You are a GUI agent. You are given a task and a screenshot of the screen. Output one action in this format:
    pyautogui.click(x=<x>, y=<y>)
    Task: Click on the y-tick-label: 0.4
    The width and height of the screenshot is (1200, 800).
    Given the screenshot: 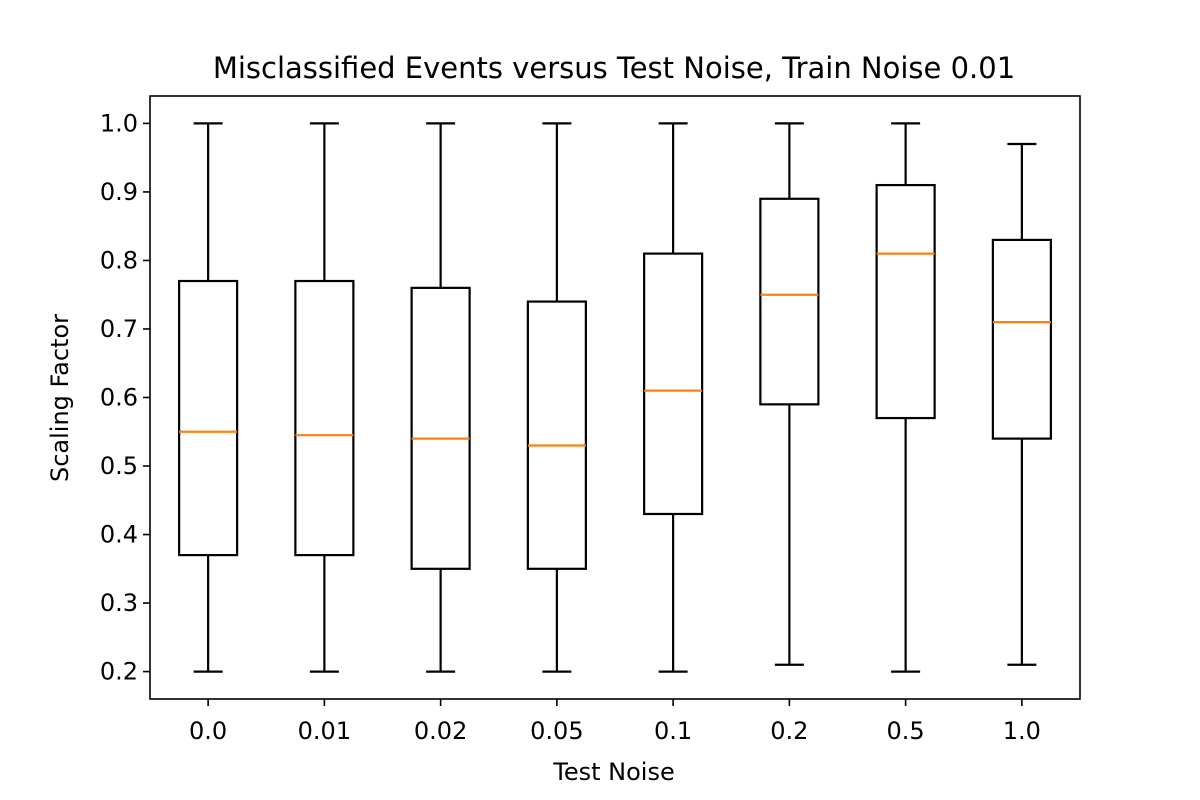 What is the action you would take?
    pyautogui.click(x=119, y=535)
    